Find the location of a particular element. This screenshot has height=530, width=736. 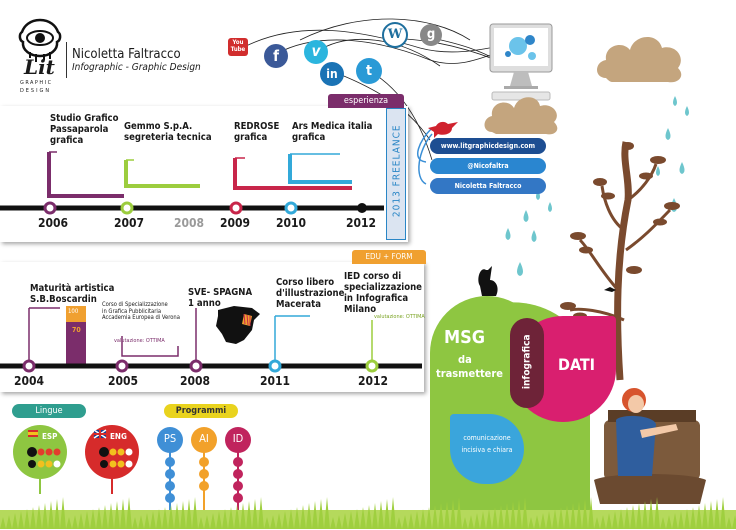

exp-year-2006: 2006 is located at coordinates (53, 223).